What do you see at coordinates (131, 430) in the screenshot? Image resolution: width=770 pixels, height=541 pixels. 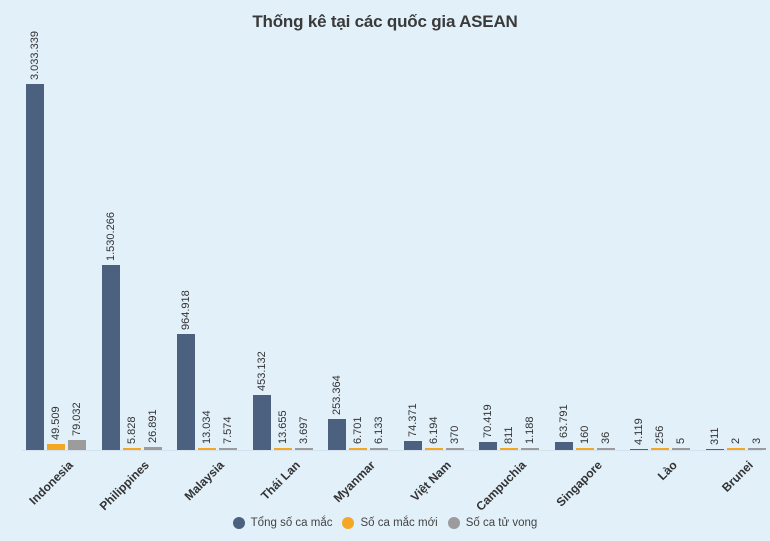 I see `data-label: 5.828` at bounding box center [131, 430].